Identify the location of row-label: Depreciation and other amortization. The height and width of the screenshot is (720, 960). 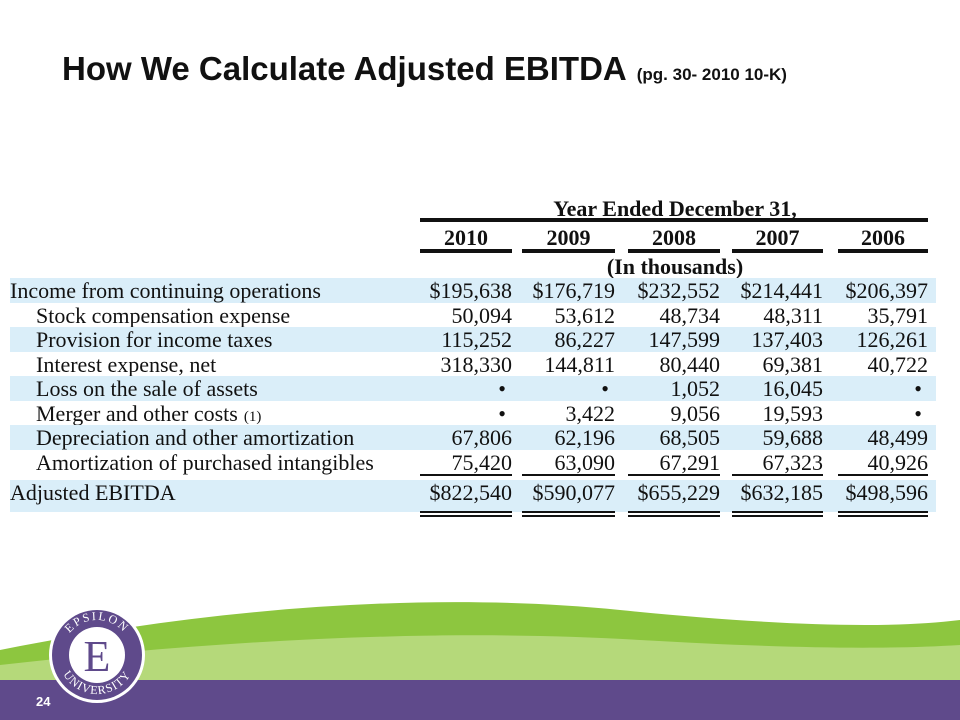
(195, 437).